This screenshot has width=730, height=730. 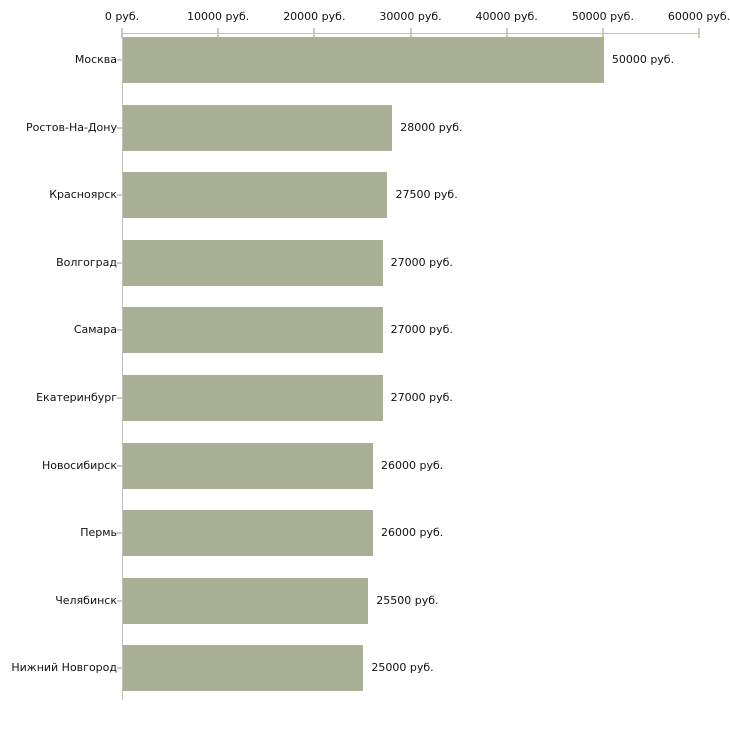 What do you see at coordinates (86, 262) in the screenshot?
I see `category-label: Волгоград` at bounding box center [86, 262].